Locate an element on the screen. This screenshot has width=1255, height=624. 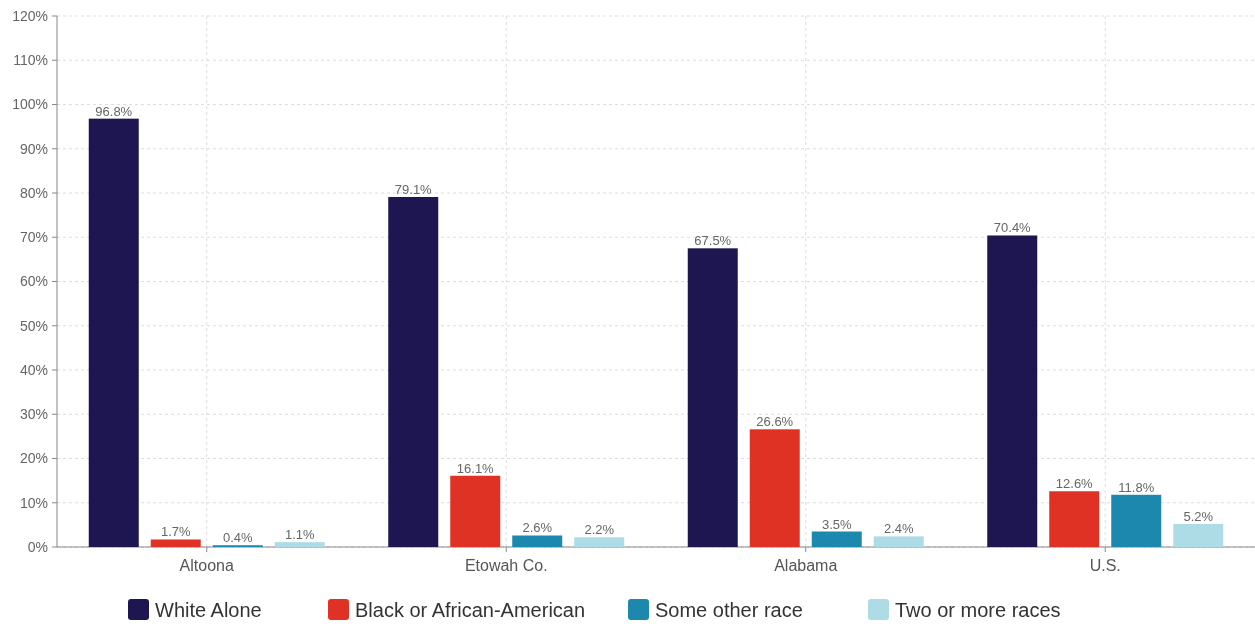
x-tick-label: Altoona is located at coordinates (206, 565).